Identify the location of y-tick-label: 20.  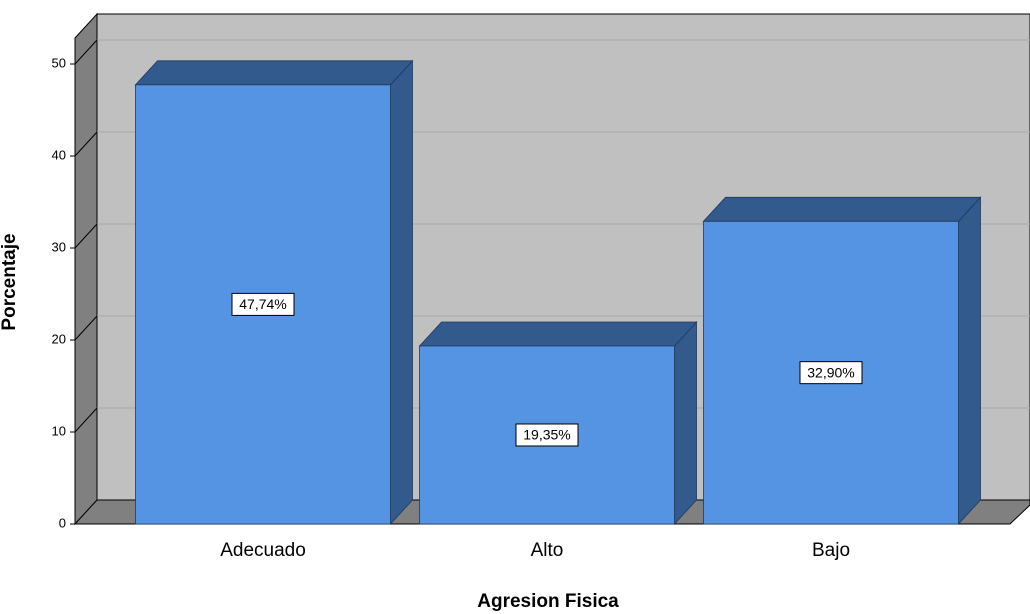
(59, 338).